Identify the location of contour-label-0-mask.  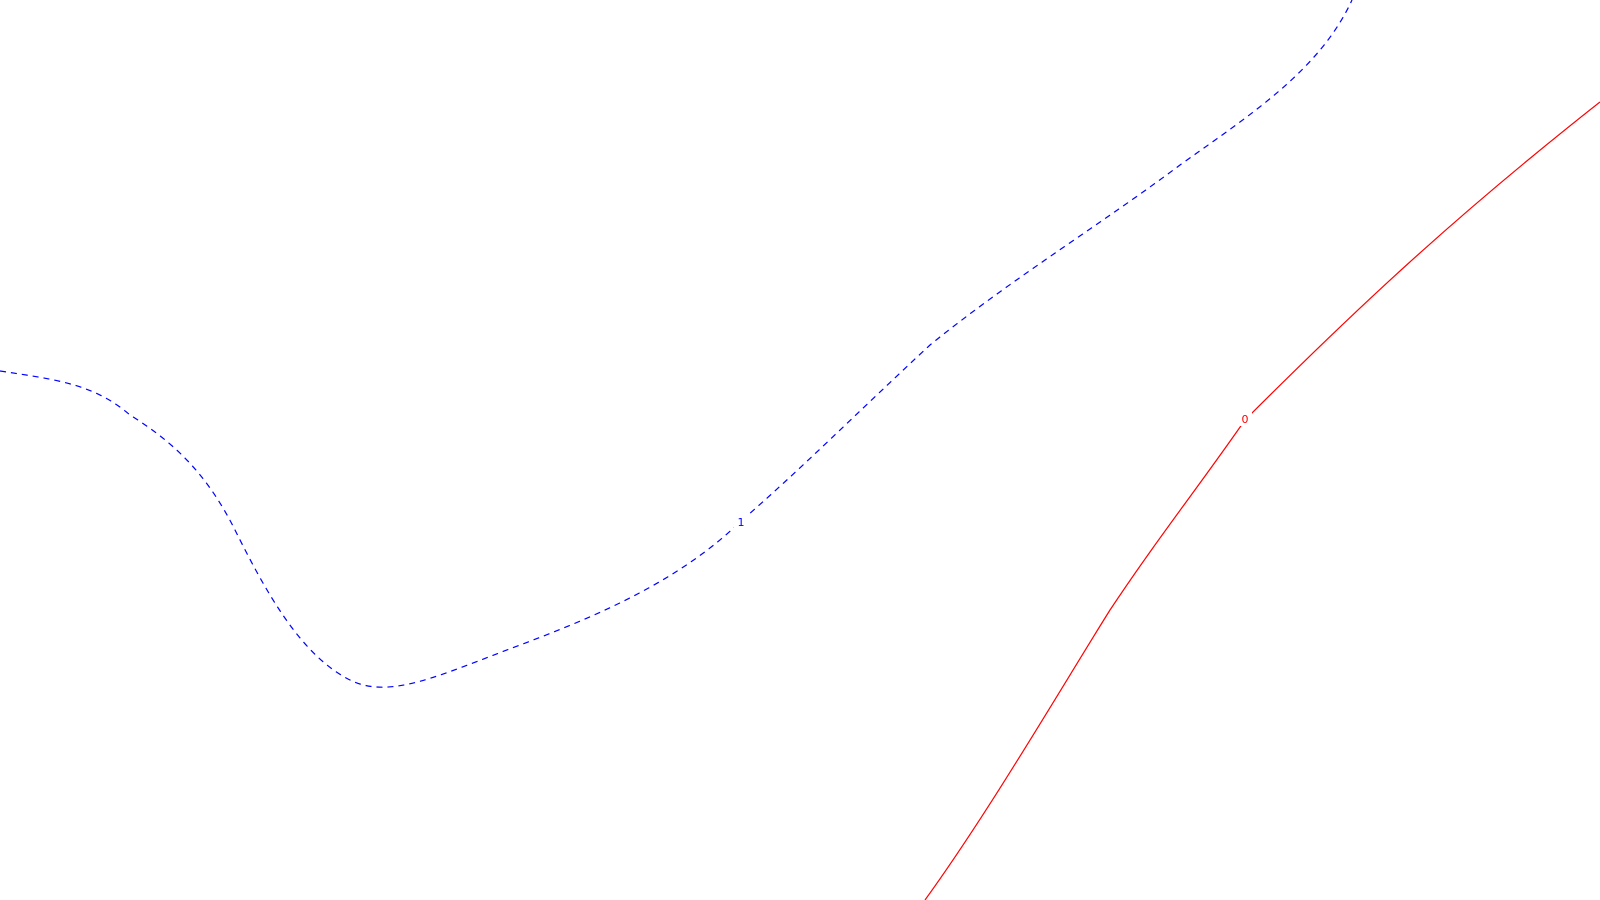
(1245, 419).